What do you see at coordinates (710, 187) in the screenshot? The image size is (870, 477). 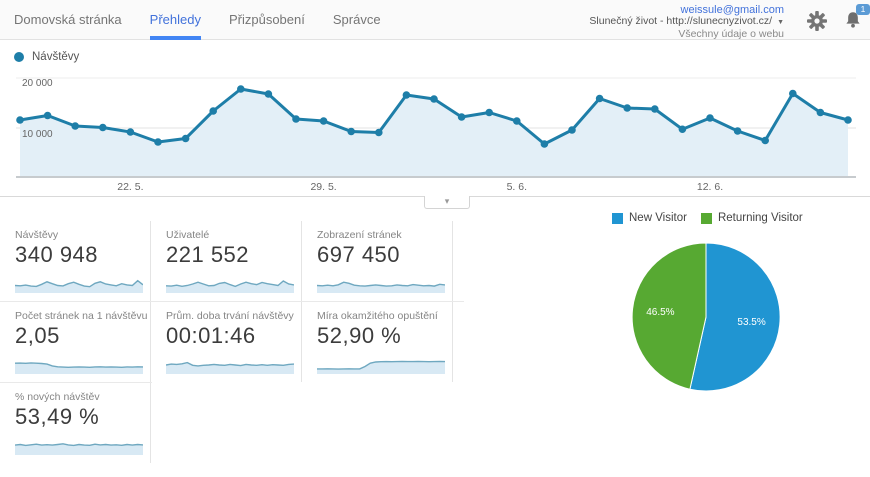 I see `x-tick-label: 12. 6.` at bounding box center [710, 187].